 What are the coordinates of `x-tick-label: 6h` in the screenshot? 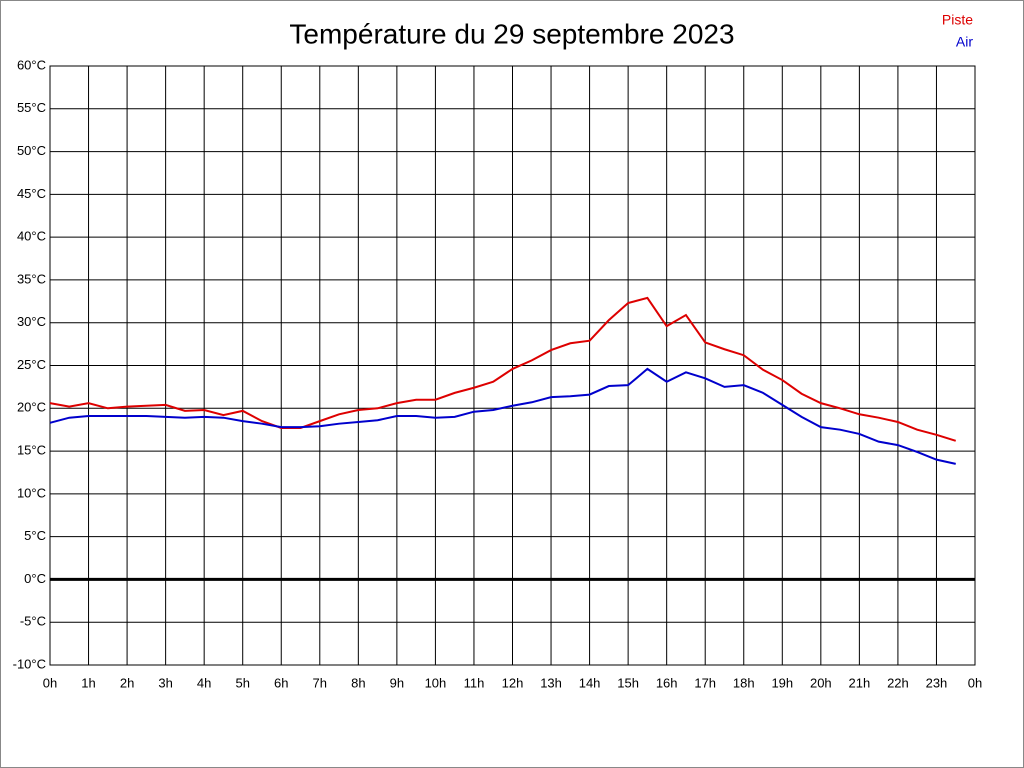 It's located at (281, 682).